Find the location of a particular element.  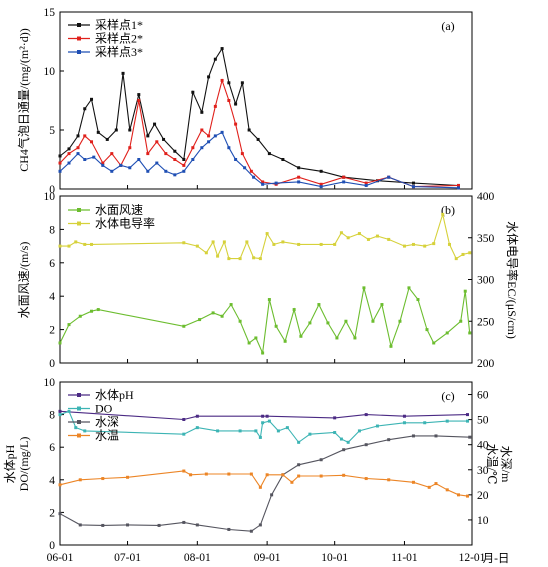

y-tick-label: 6 is located at coordinates (52, 264).